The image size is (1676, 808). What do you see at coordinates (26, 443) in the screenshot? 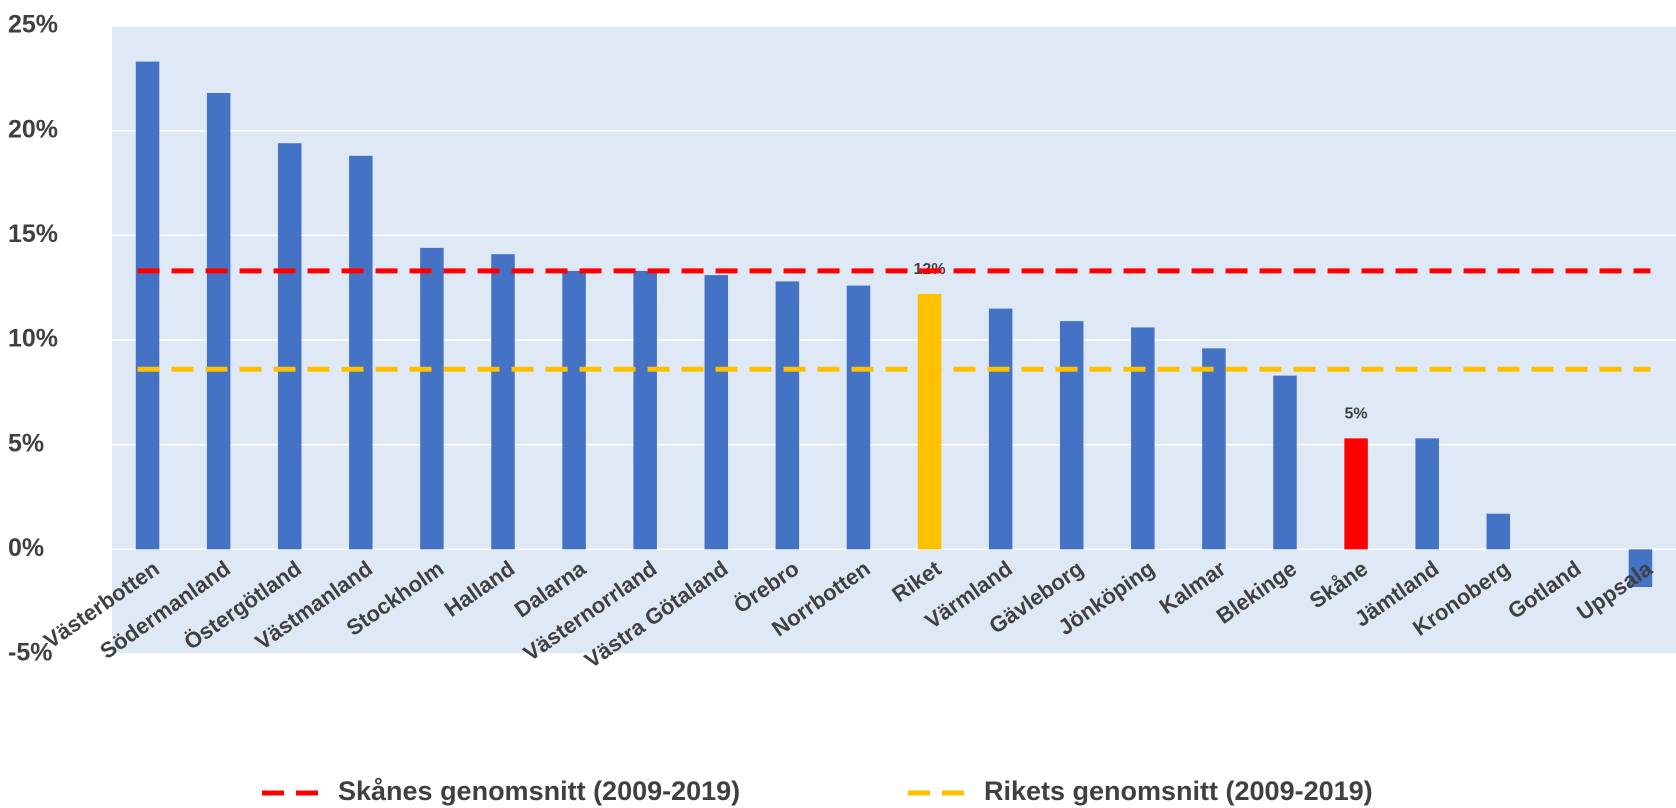
I see `y-tick-label: 5%` at bounding box center [26, 443].